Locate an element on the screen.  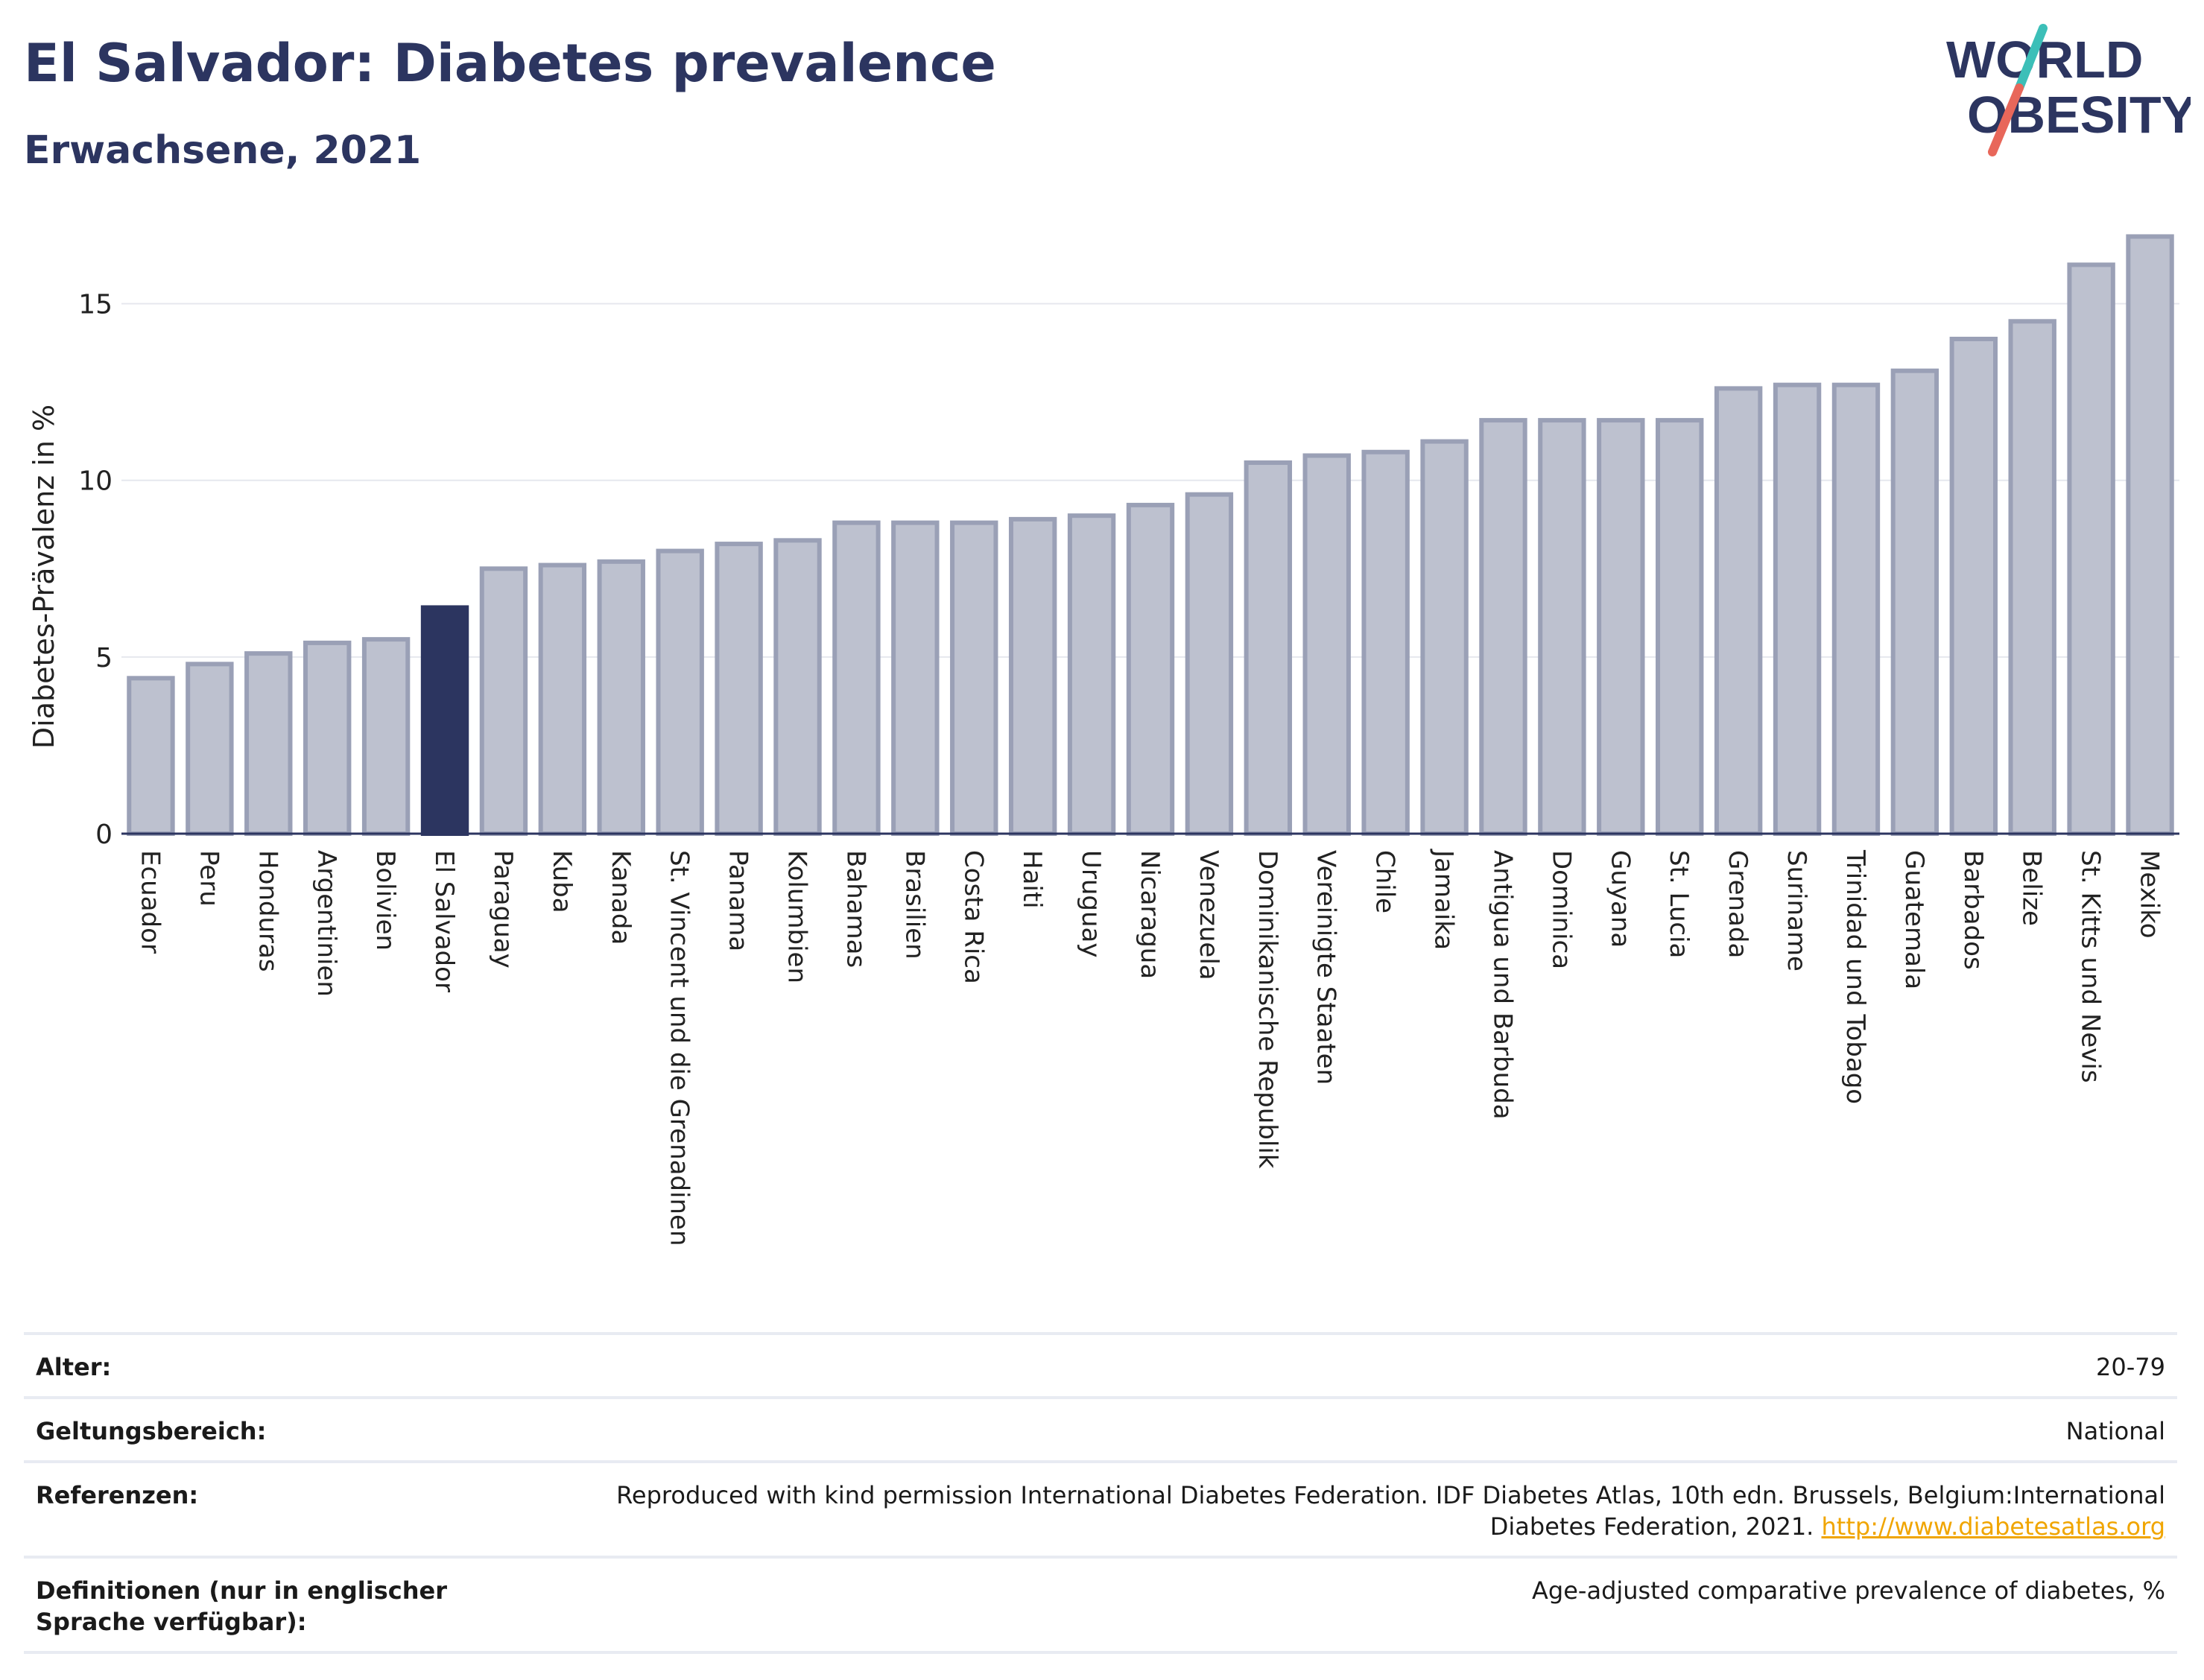
y-tick-label: 10 is located at coordinates (95, 481).